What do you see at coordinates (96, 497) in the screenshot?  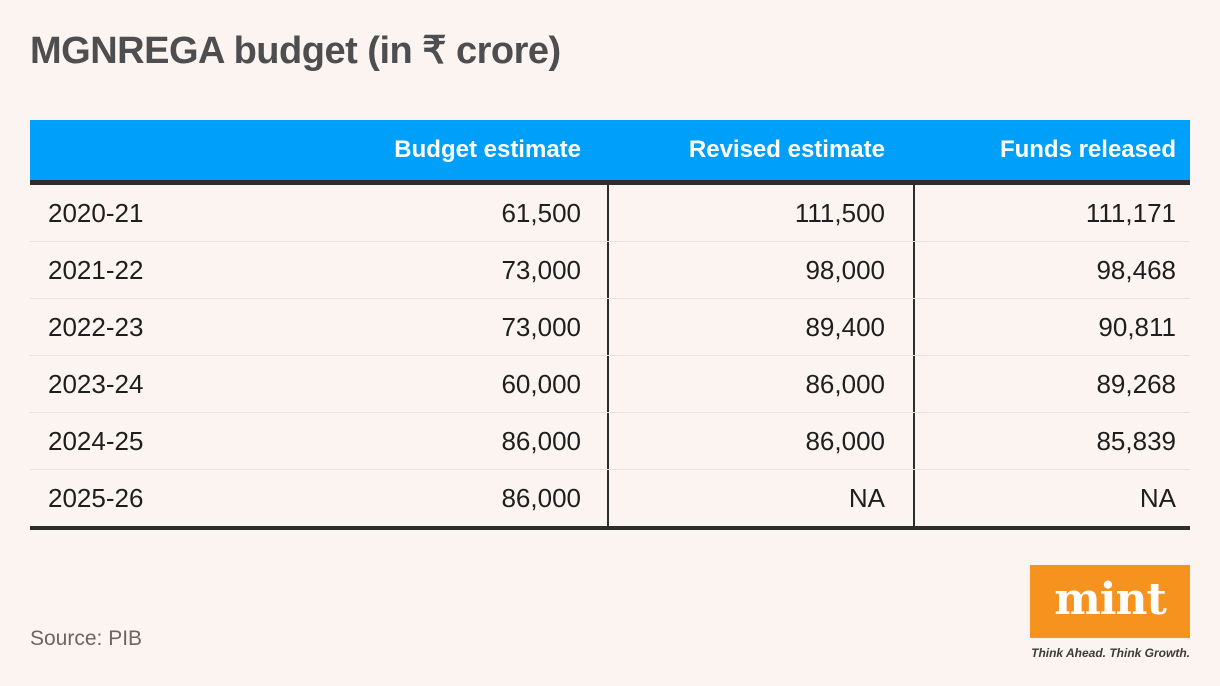 I see `year-cell: 2025-26` at bounding box center [96, 497].